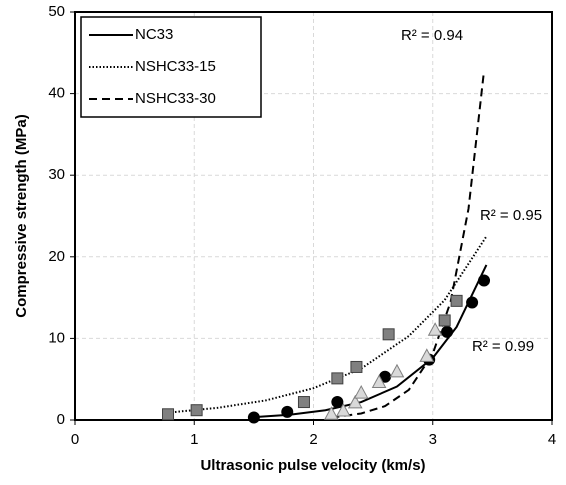  What do you see at coordinates (56, 174) in the screenshot?
I see `y-tick-label: 30` at bounding box center [56, 174].